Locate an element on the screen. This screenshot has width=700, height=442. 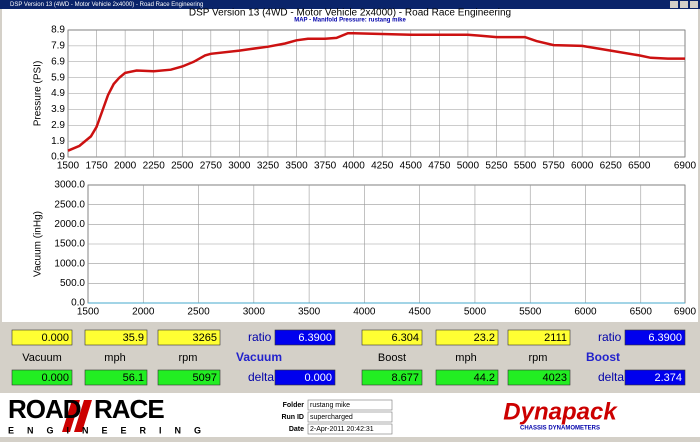
x-tick-label: 6250 is located at coordinates (611, 166).